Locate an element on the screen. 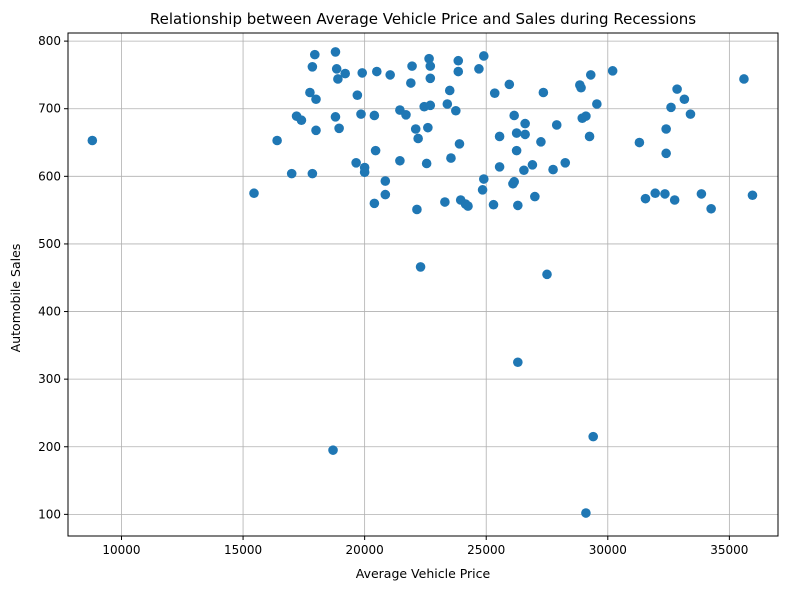  y-tick-label: 400 is located at coordinates (49, 312).